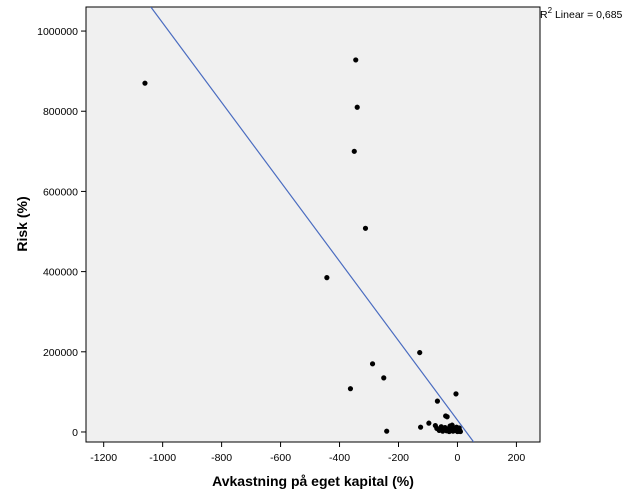 The height and width of the screenshot is (502, 627). I want to click on y-tick-label: 1000000, so click(57, 32).